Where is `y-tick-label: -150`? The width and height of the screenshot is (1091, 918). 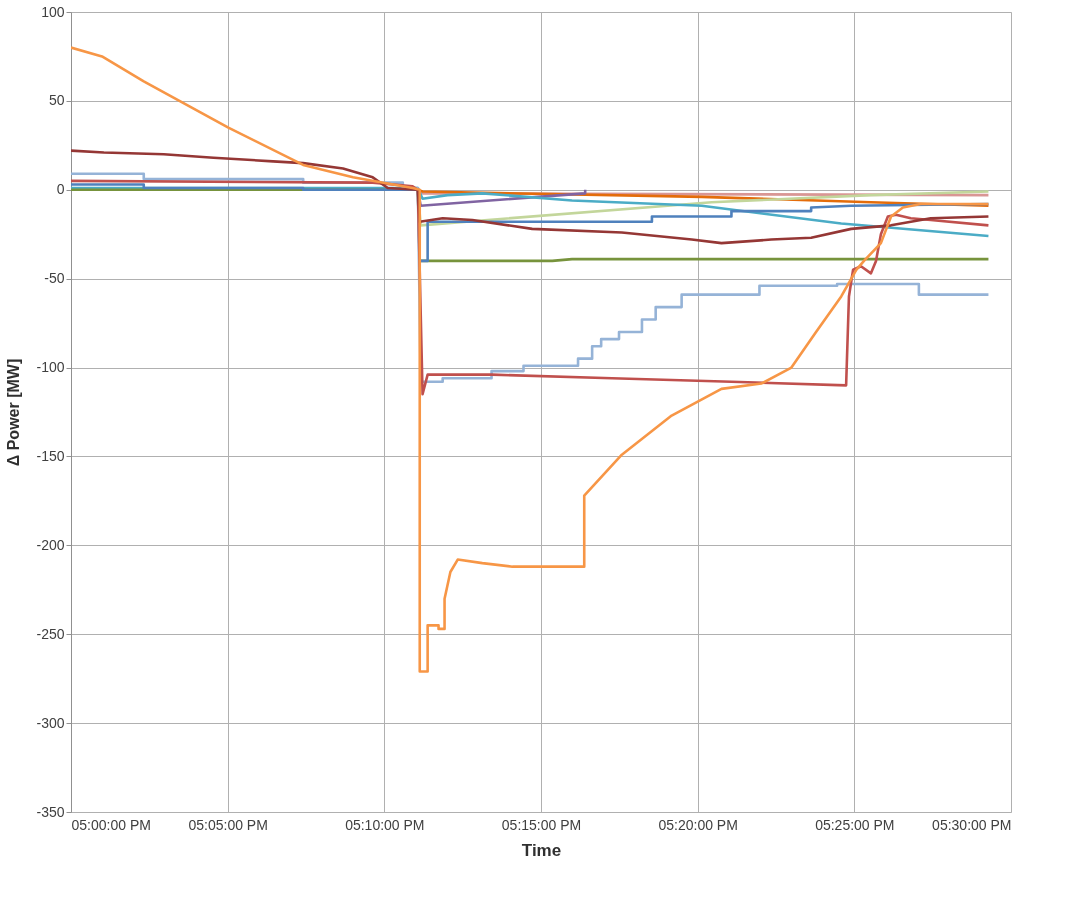
y-tick-label: -150 is located at coordinates (50, 455).